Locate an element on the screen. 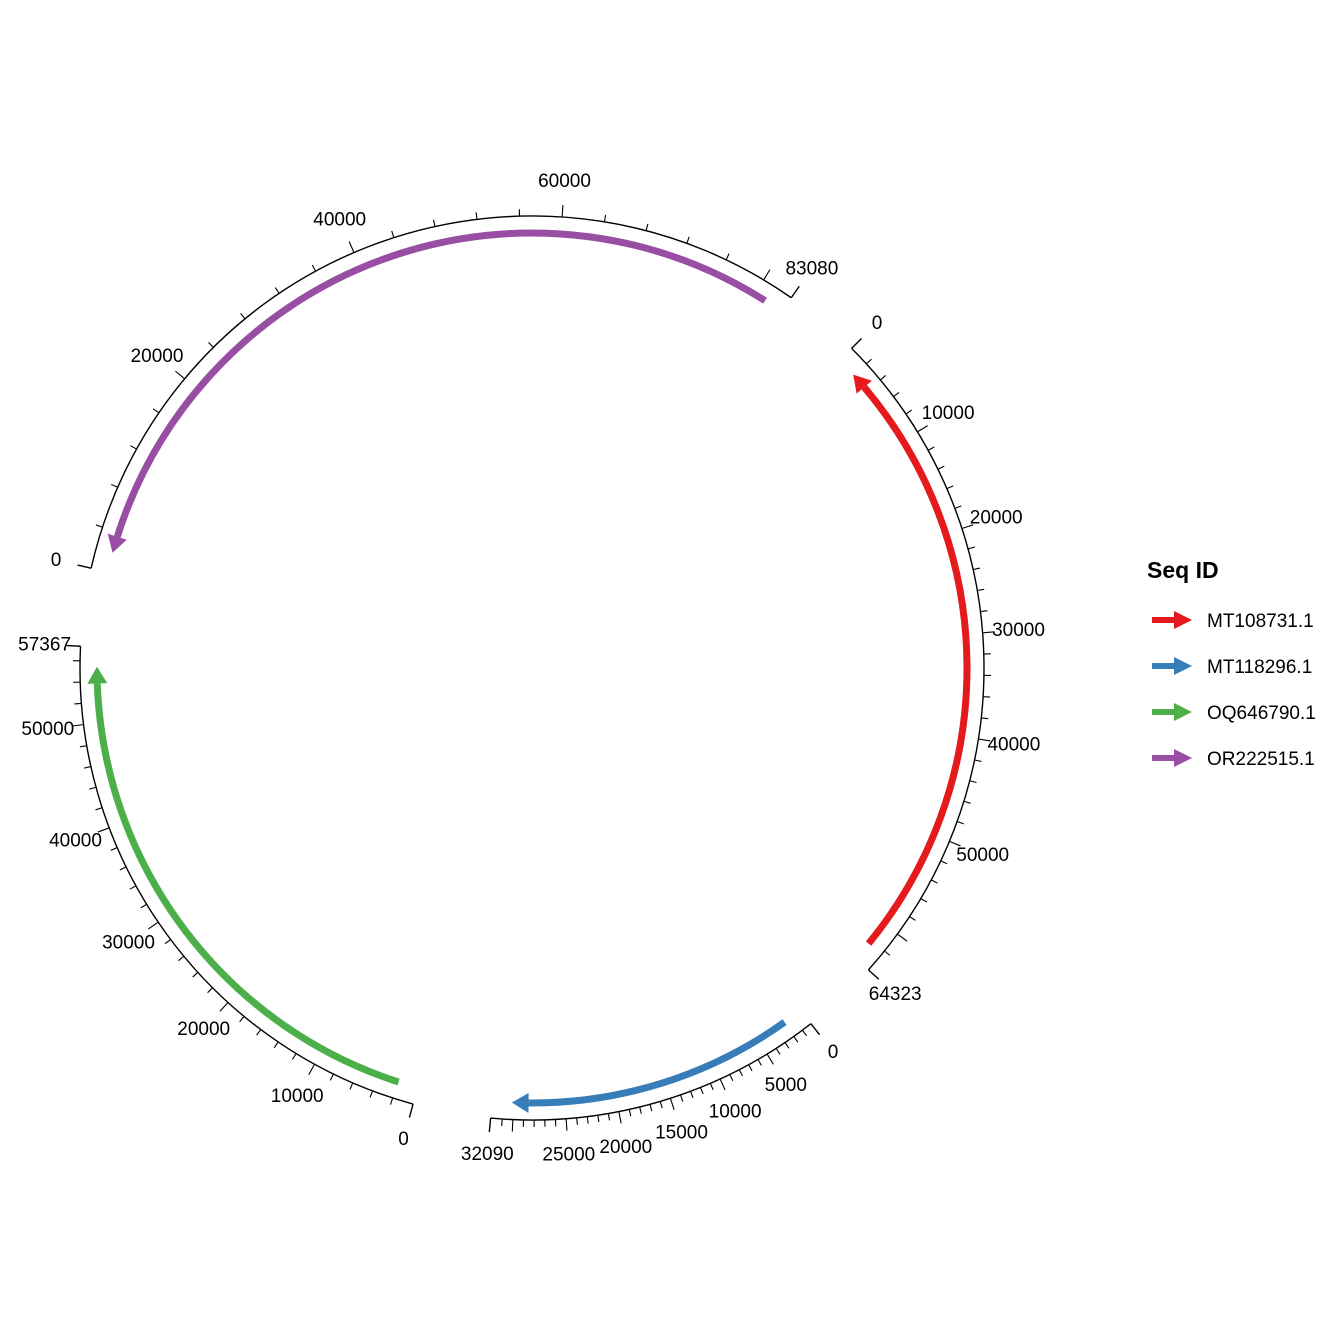 The width and height of the screenshot is (1344, 1344). tick-label-mt118296-1-5: 25000 is located at coordinates (568, 1155).